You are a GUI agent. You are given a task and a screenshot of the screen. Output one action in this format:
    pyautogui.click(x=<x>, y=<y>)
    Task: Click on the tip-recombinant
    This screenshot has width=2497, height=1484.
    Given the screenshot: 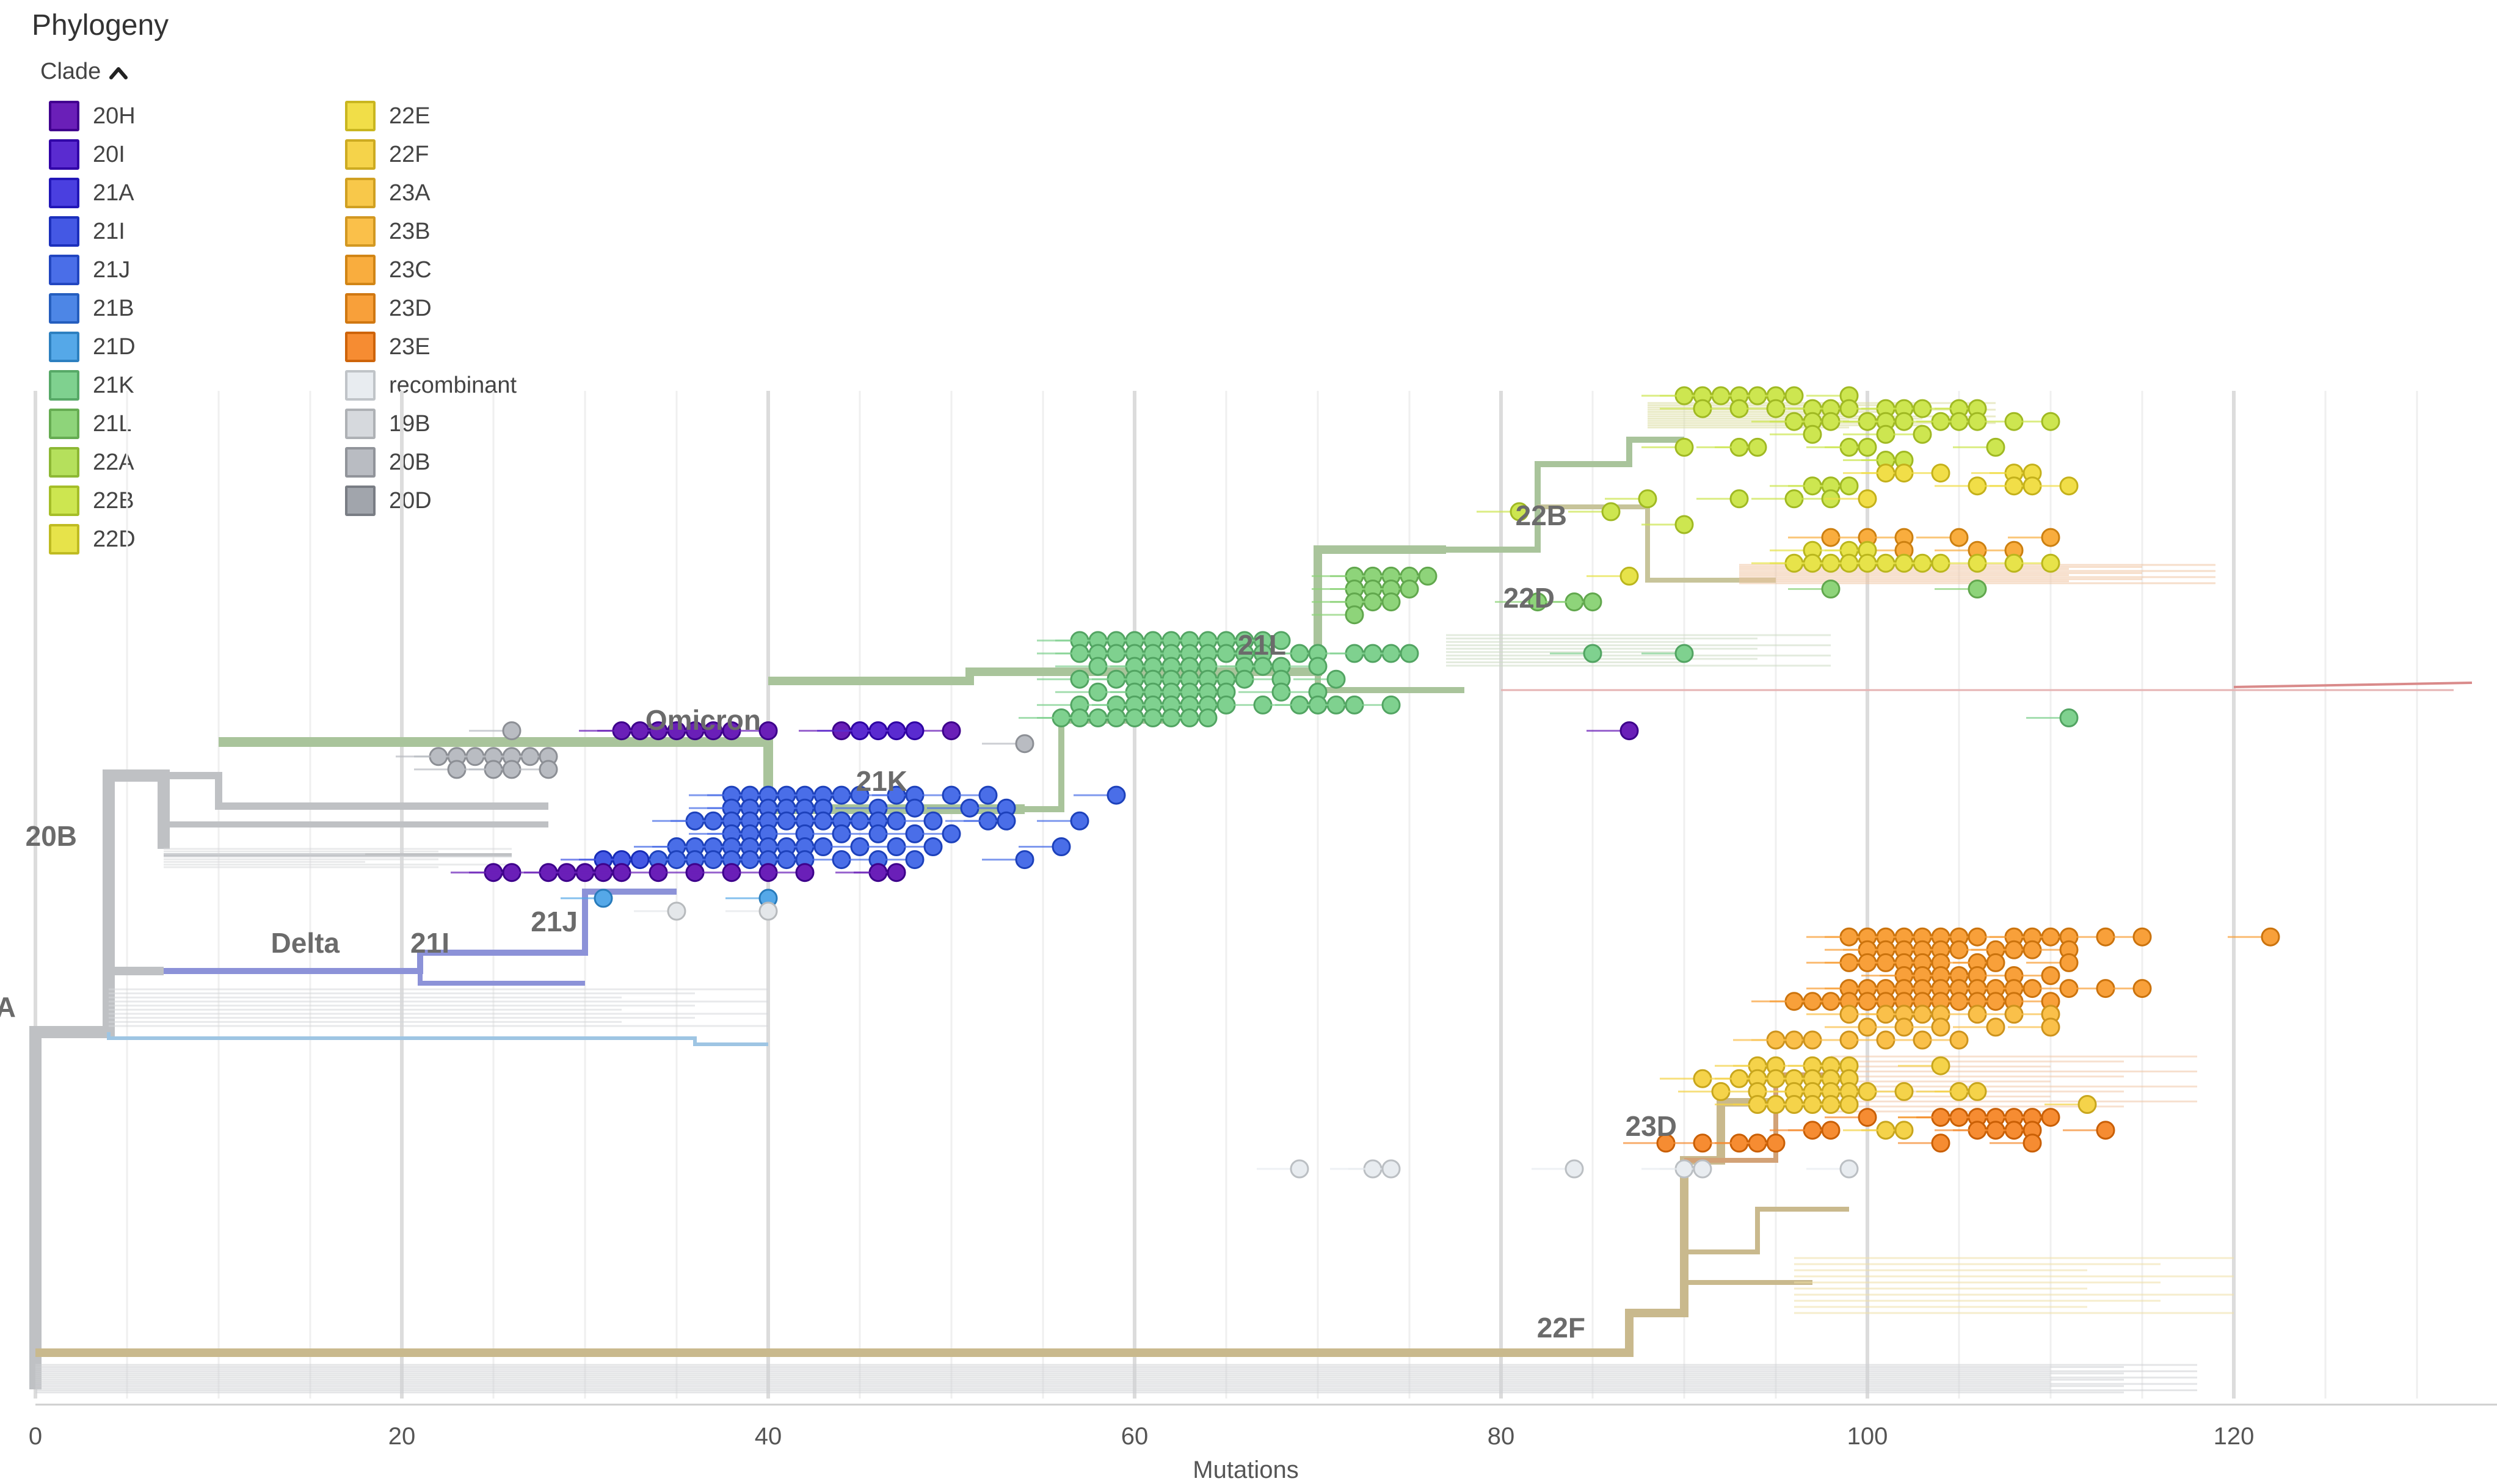 What is the action you would take?
    pyautogui.click(x=1299, y=1169)
    